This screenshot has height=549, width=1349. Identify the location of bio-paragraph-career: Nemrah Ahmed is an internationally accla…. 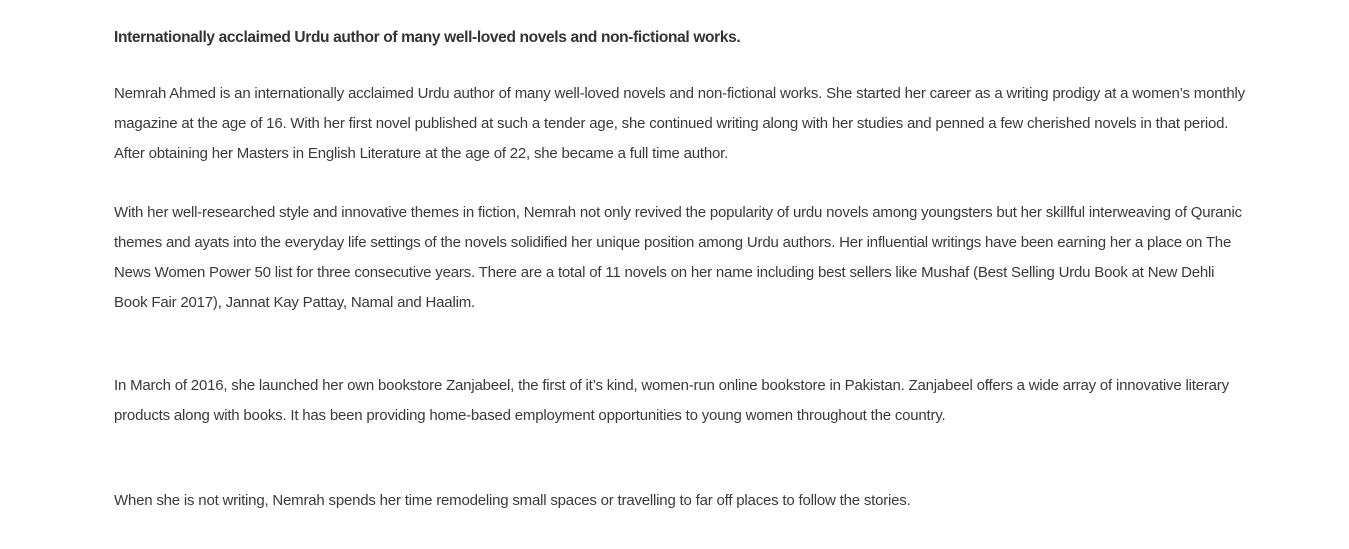
(679, 123).